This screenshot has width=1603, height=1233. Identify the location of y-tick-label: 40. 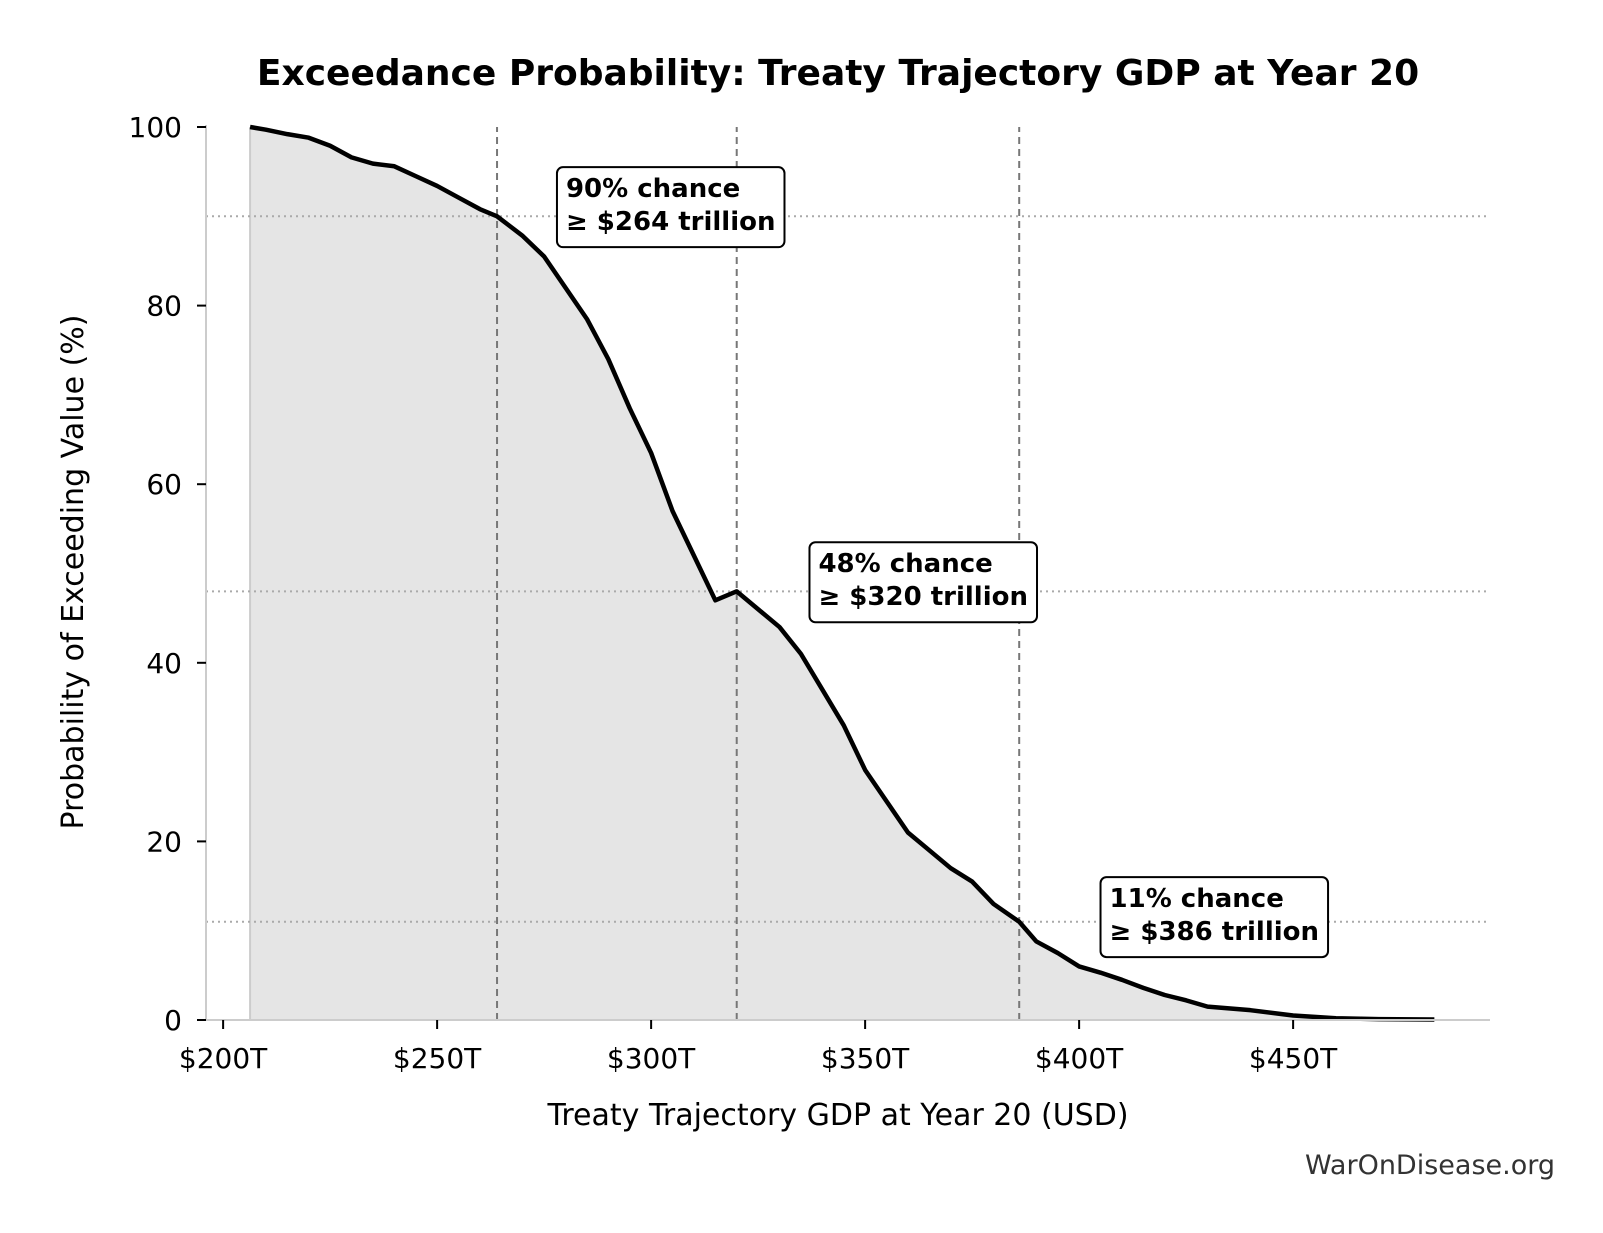
(164, 663).